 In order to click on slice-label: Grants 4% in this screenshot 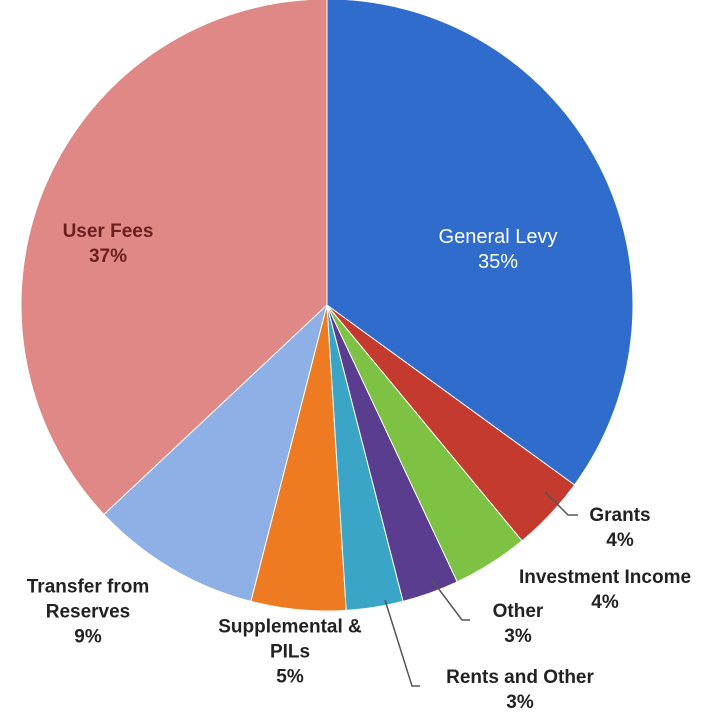, I will do `click(619, 528)`.